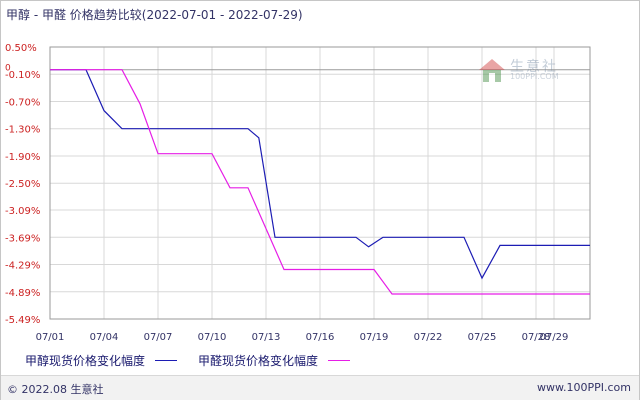 The width and height of the screenshot is (640, 400). Describe the element at coordinates (166, 360) in the screenshot. I see `legend-swatch-methanol` at that location.